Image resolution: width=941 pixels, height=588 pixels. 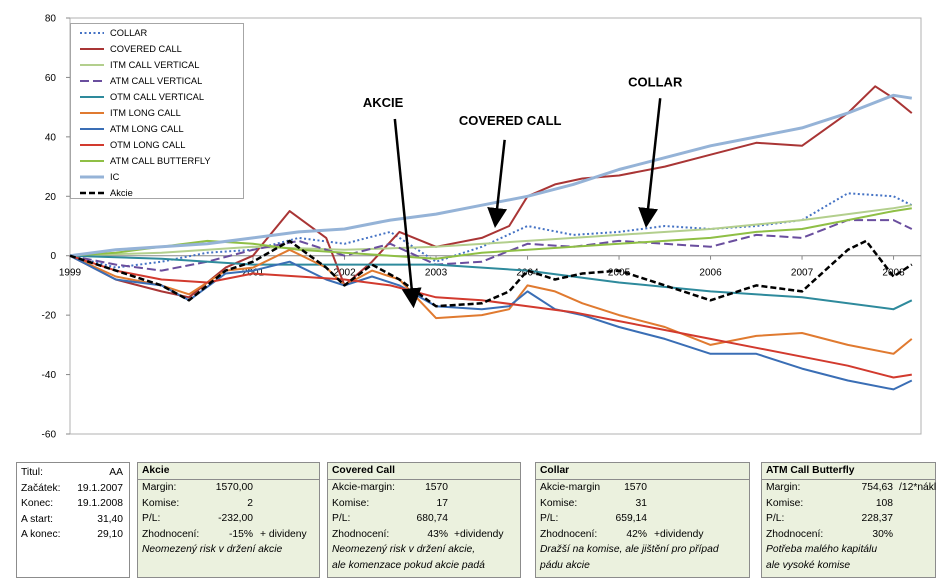 I want to click on annotation-arrow-covered-call, so click(x=497, y=183).